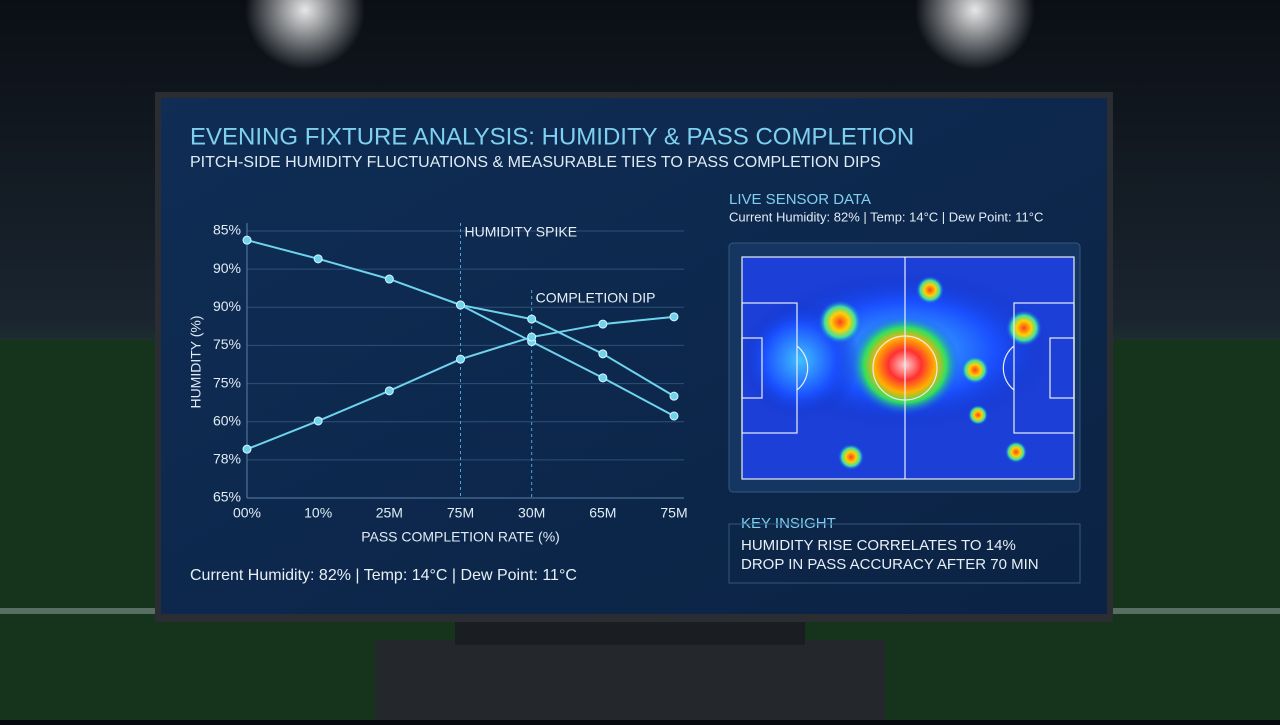  Describe the element at coordinates (318, 513) in the screenshot. I see `x-tick-label: 10%` at that location.